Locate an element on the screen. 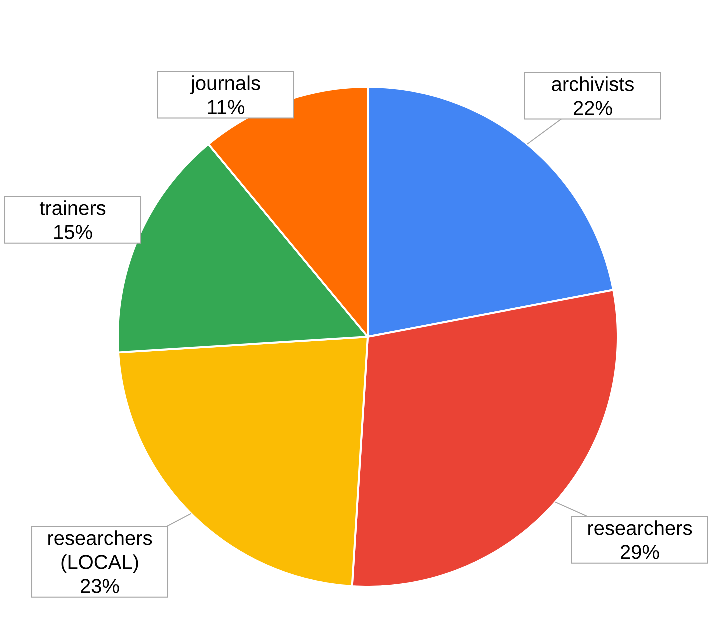 This screenshot has height=621, width=723. slice-label: journals is located at coordinates (225, 85).